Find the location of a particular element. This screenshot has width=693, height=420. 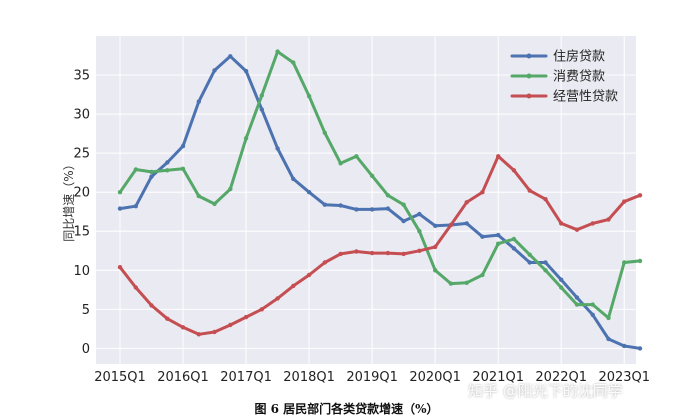

watermark: 知乎 @阳光下的沈同学 is located at coordinates (545, 391).